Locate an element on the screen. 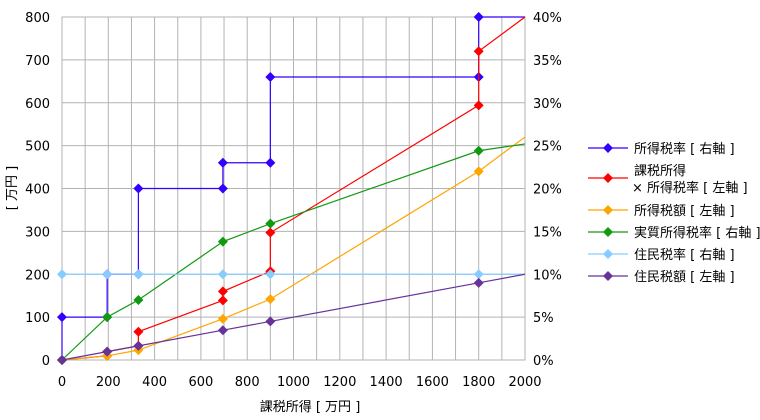 This screenshot has width=760, height=420. x-tick-label: 1200 is located at coordinates (339, 382).